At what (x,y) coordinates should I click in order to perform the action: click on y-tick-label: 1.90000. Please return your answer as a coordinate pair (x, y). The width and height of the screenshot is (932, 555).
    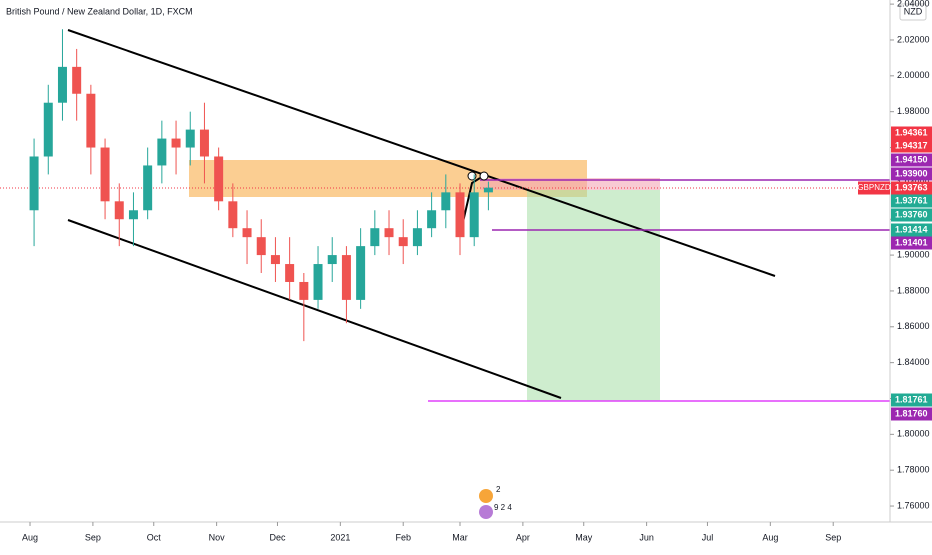
    Looking at the image, I should click on (913, 254).